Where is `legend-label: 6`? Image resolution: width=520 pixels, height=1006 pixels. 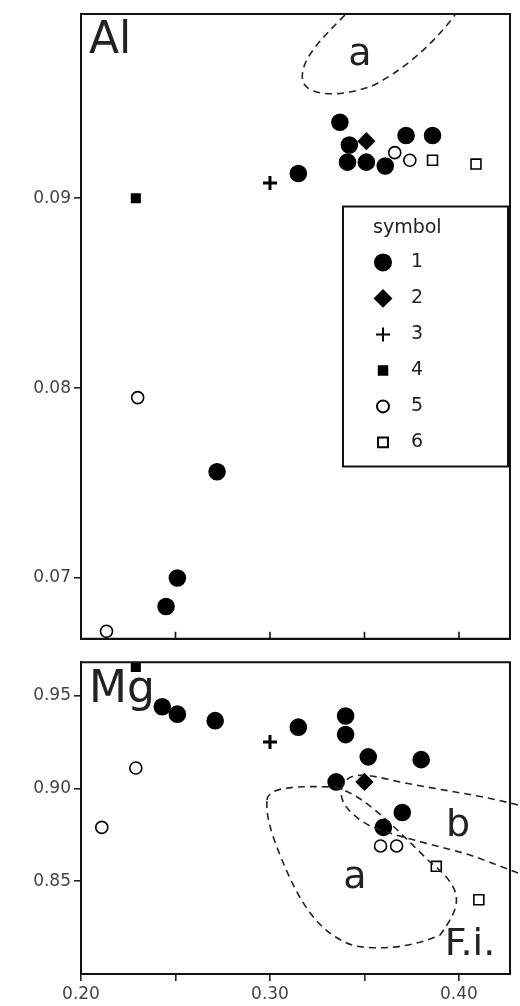 legend-label: 6 is located at coordinates (417, 440).